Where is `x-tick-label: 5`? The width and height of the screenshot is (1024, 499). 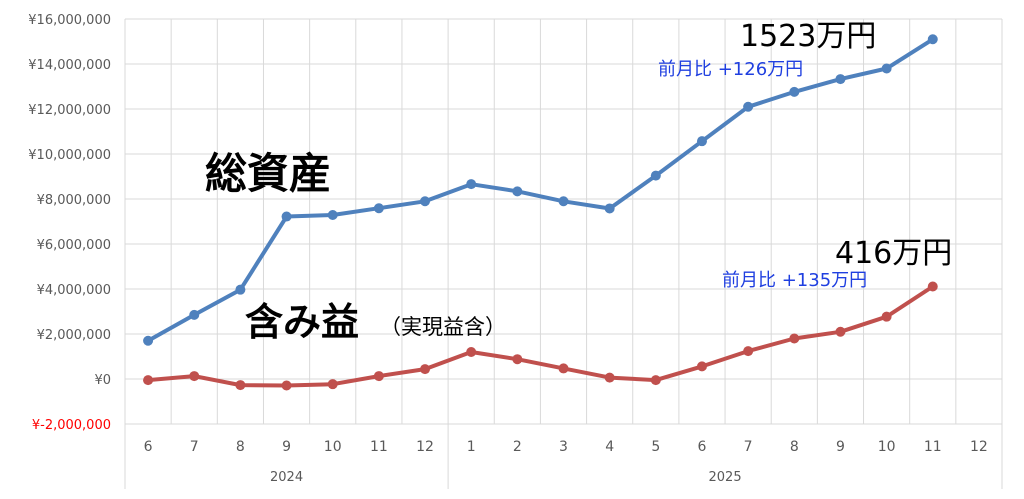
x-tick-label: 5 is located at coordinates (655, 447).